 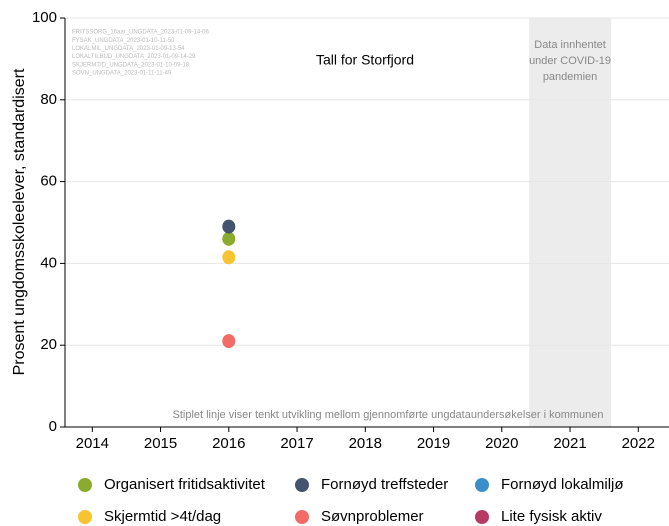 I want to click on x-tick-label: 2017, so click(x=296, y=443).